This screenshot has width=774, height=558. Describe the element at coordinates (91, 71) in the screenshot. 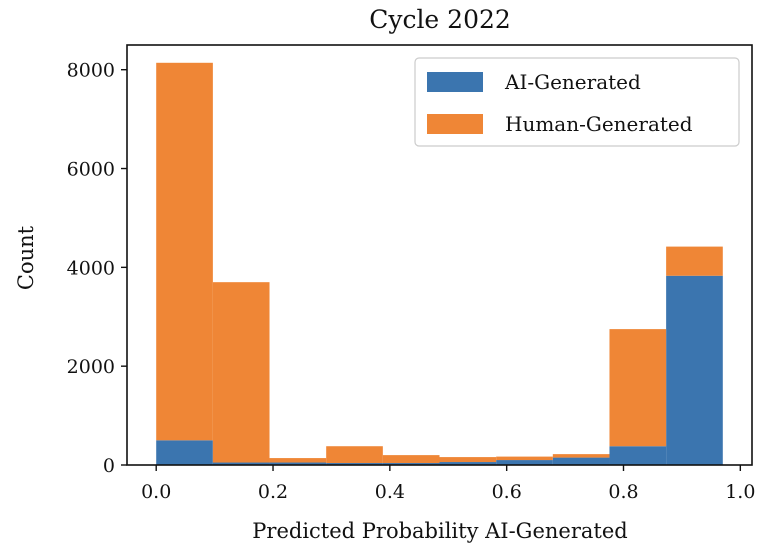

I see `y-tick-label: 8000` at that location.